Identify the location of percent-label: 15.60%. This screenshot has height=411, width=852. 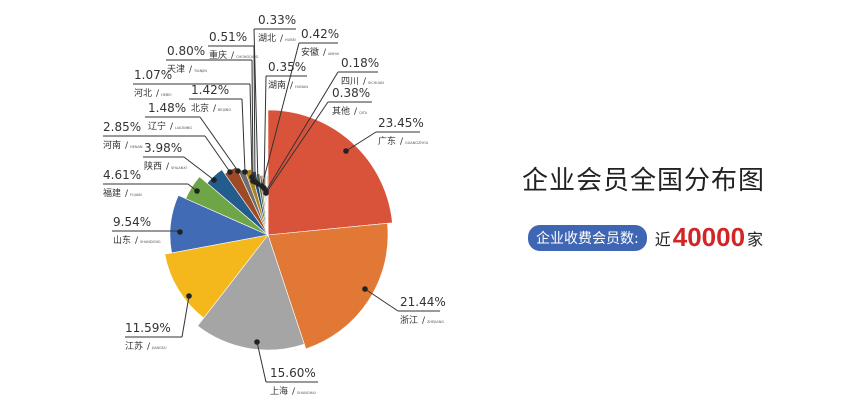
(293, 373).